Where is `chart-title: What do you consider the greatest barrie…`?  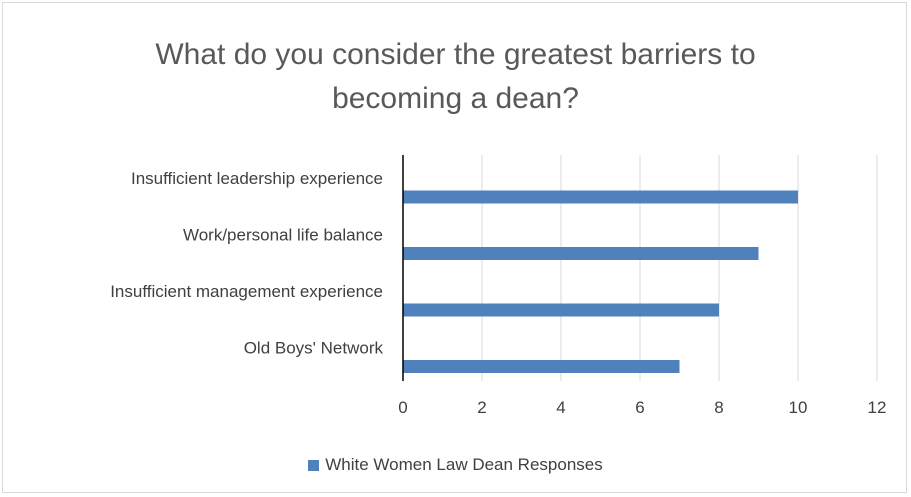 chart-title: What do you consider the greatest barrie… is located at coordinates (455, 76).